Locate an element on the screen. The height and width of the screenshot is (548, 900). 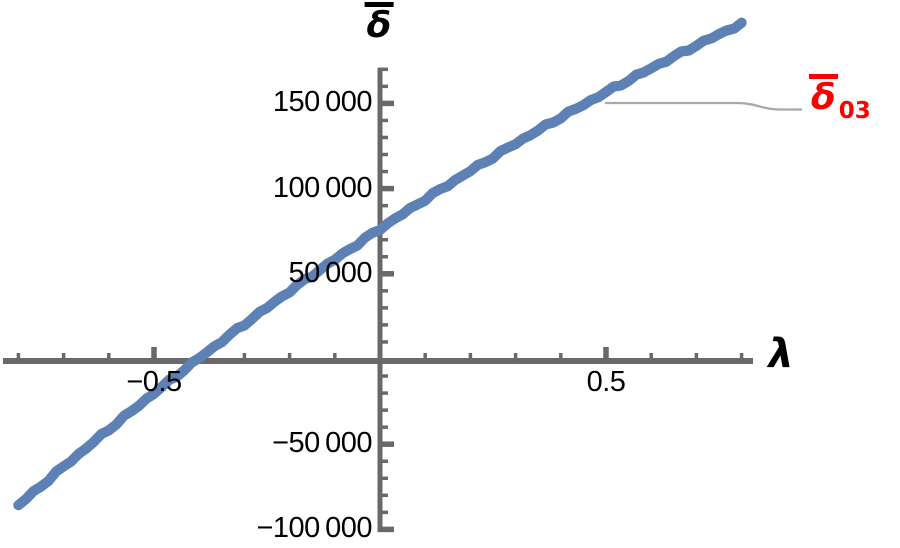
y-tick-label: −50 000 is located at coordinates (322, 443).